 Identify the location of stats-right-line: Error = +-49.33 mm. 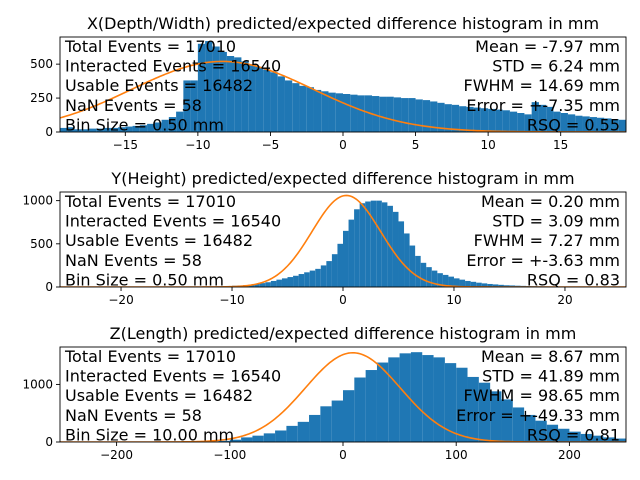
(538, 415).